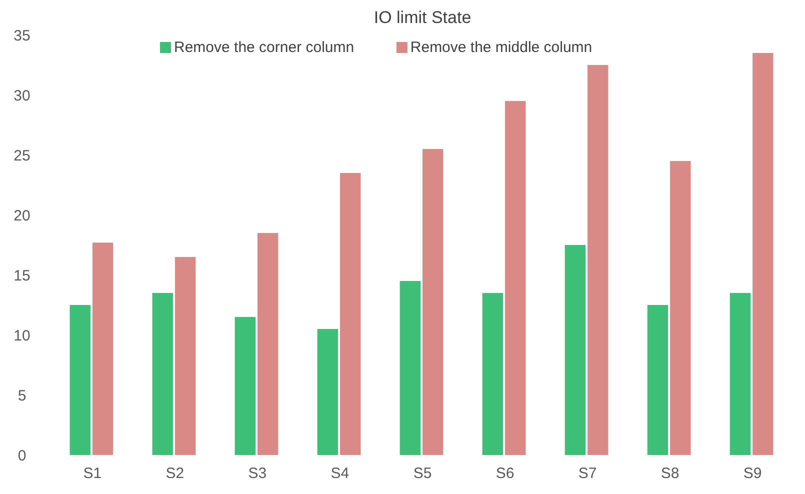 The height and width of the screenshot is (494, 805). I want to click on x-tick-label: S5, so click(422, 473).